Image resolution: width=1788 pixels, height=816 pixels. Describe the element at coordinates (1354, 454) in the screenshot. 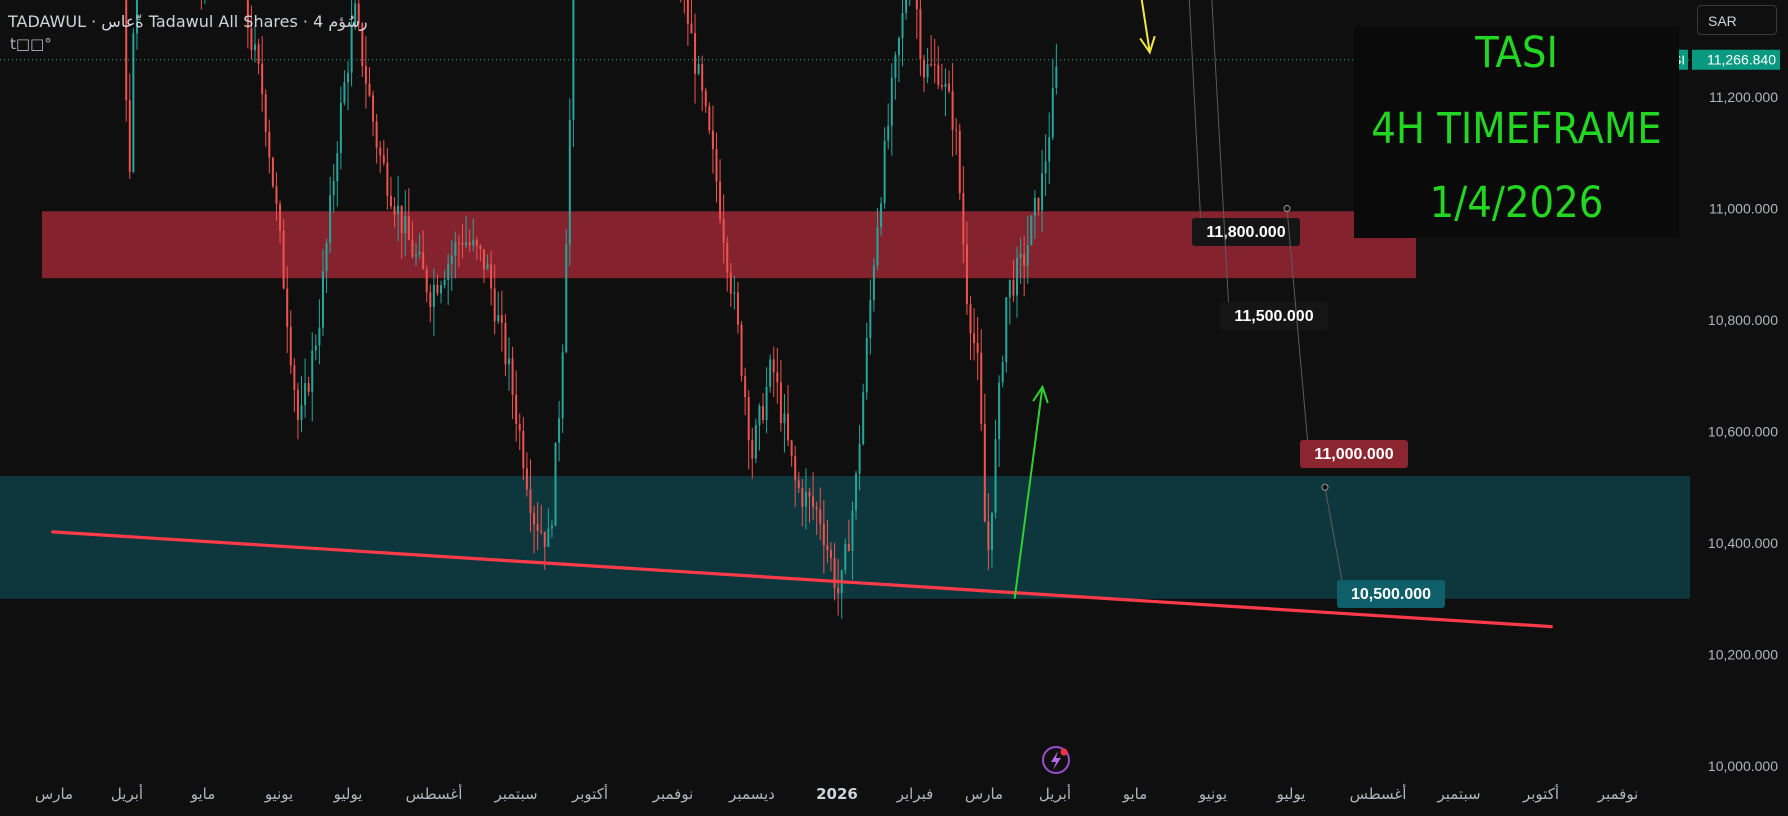

I see `label-11000-box` at that location.